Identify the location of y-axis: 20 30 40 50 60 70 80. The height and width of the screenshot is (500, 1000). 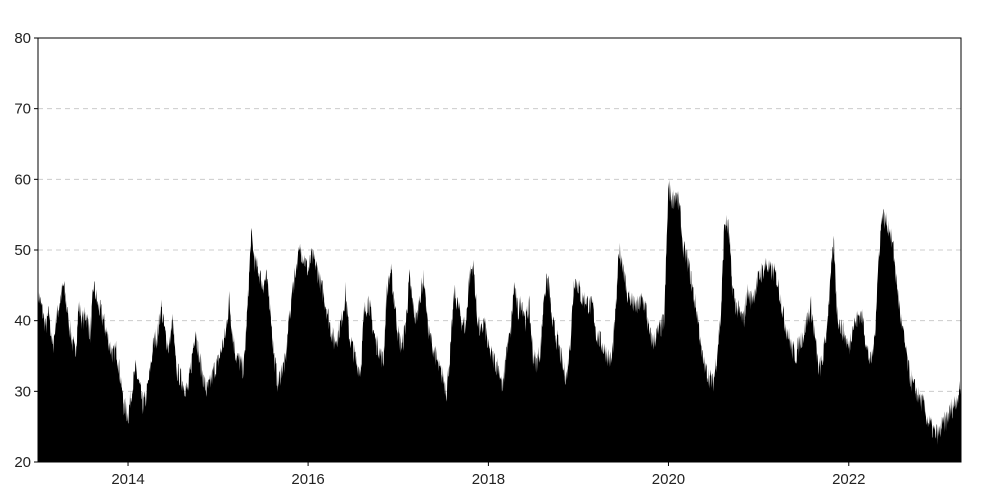
(26, 250).